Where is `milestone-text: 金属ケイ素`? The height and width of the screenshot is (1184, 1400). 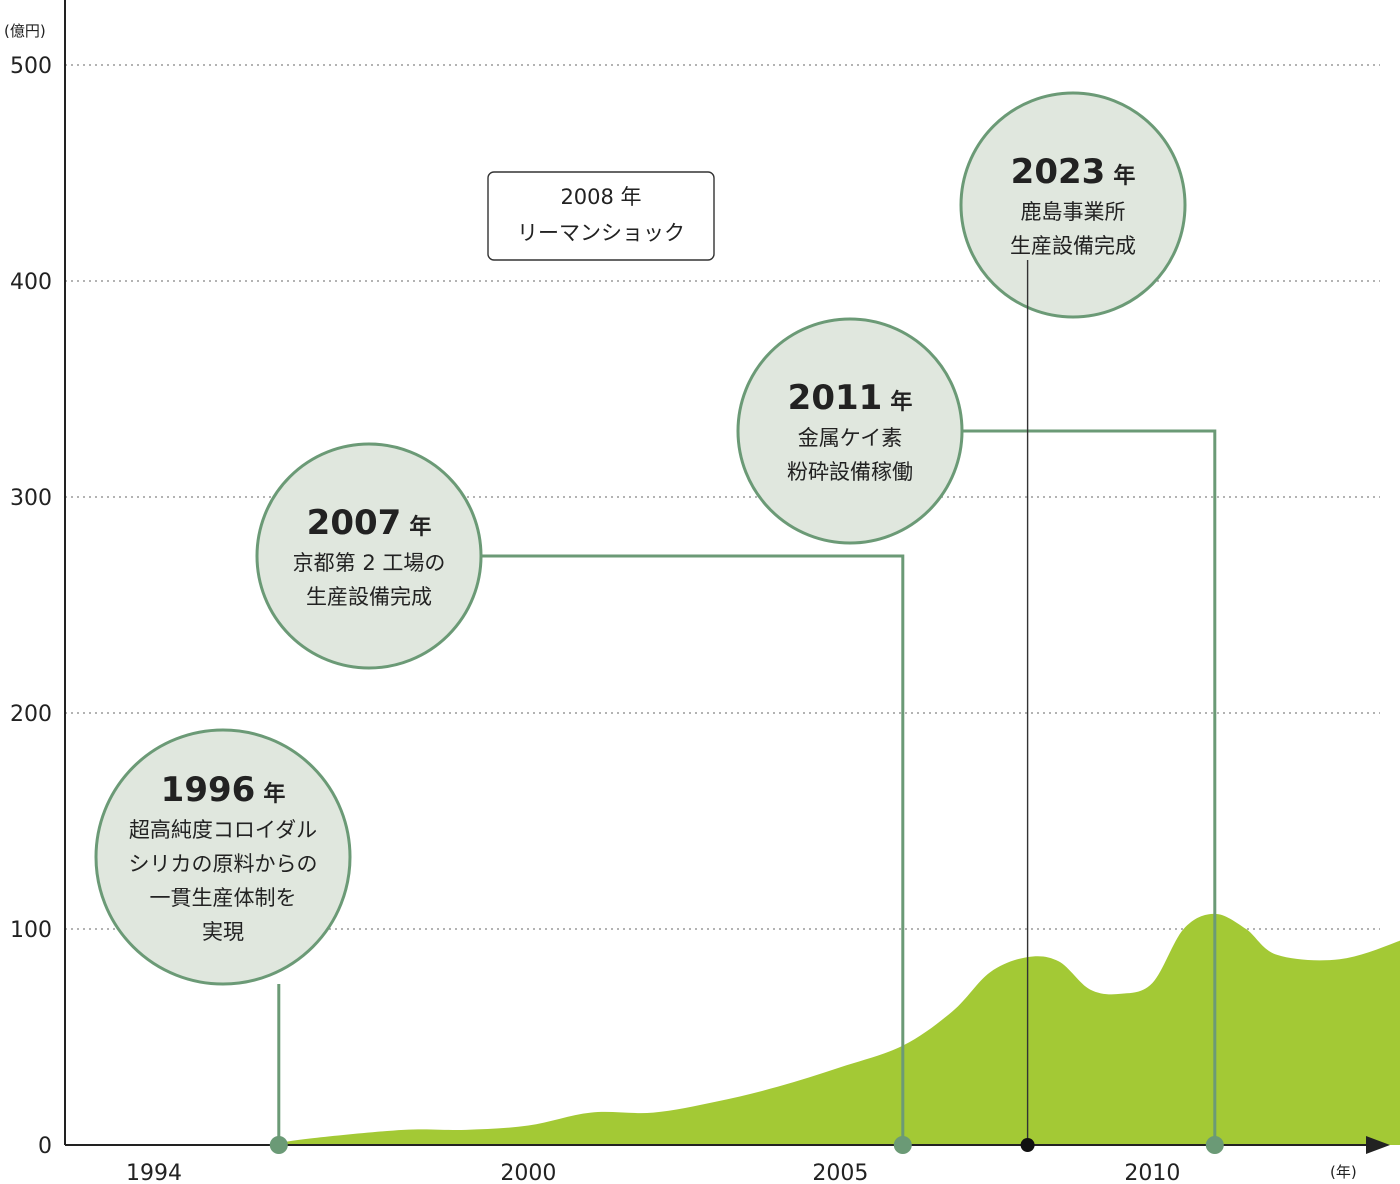
milestone-text: 金属ケイ素 is located at coordinates (850, 438).